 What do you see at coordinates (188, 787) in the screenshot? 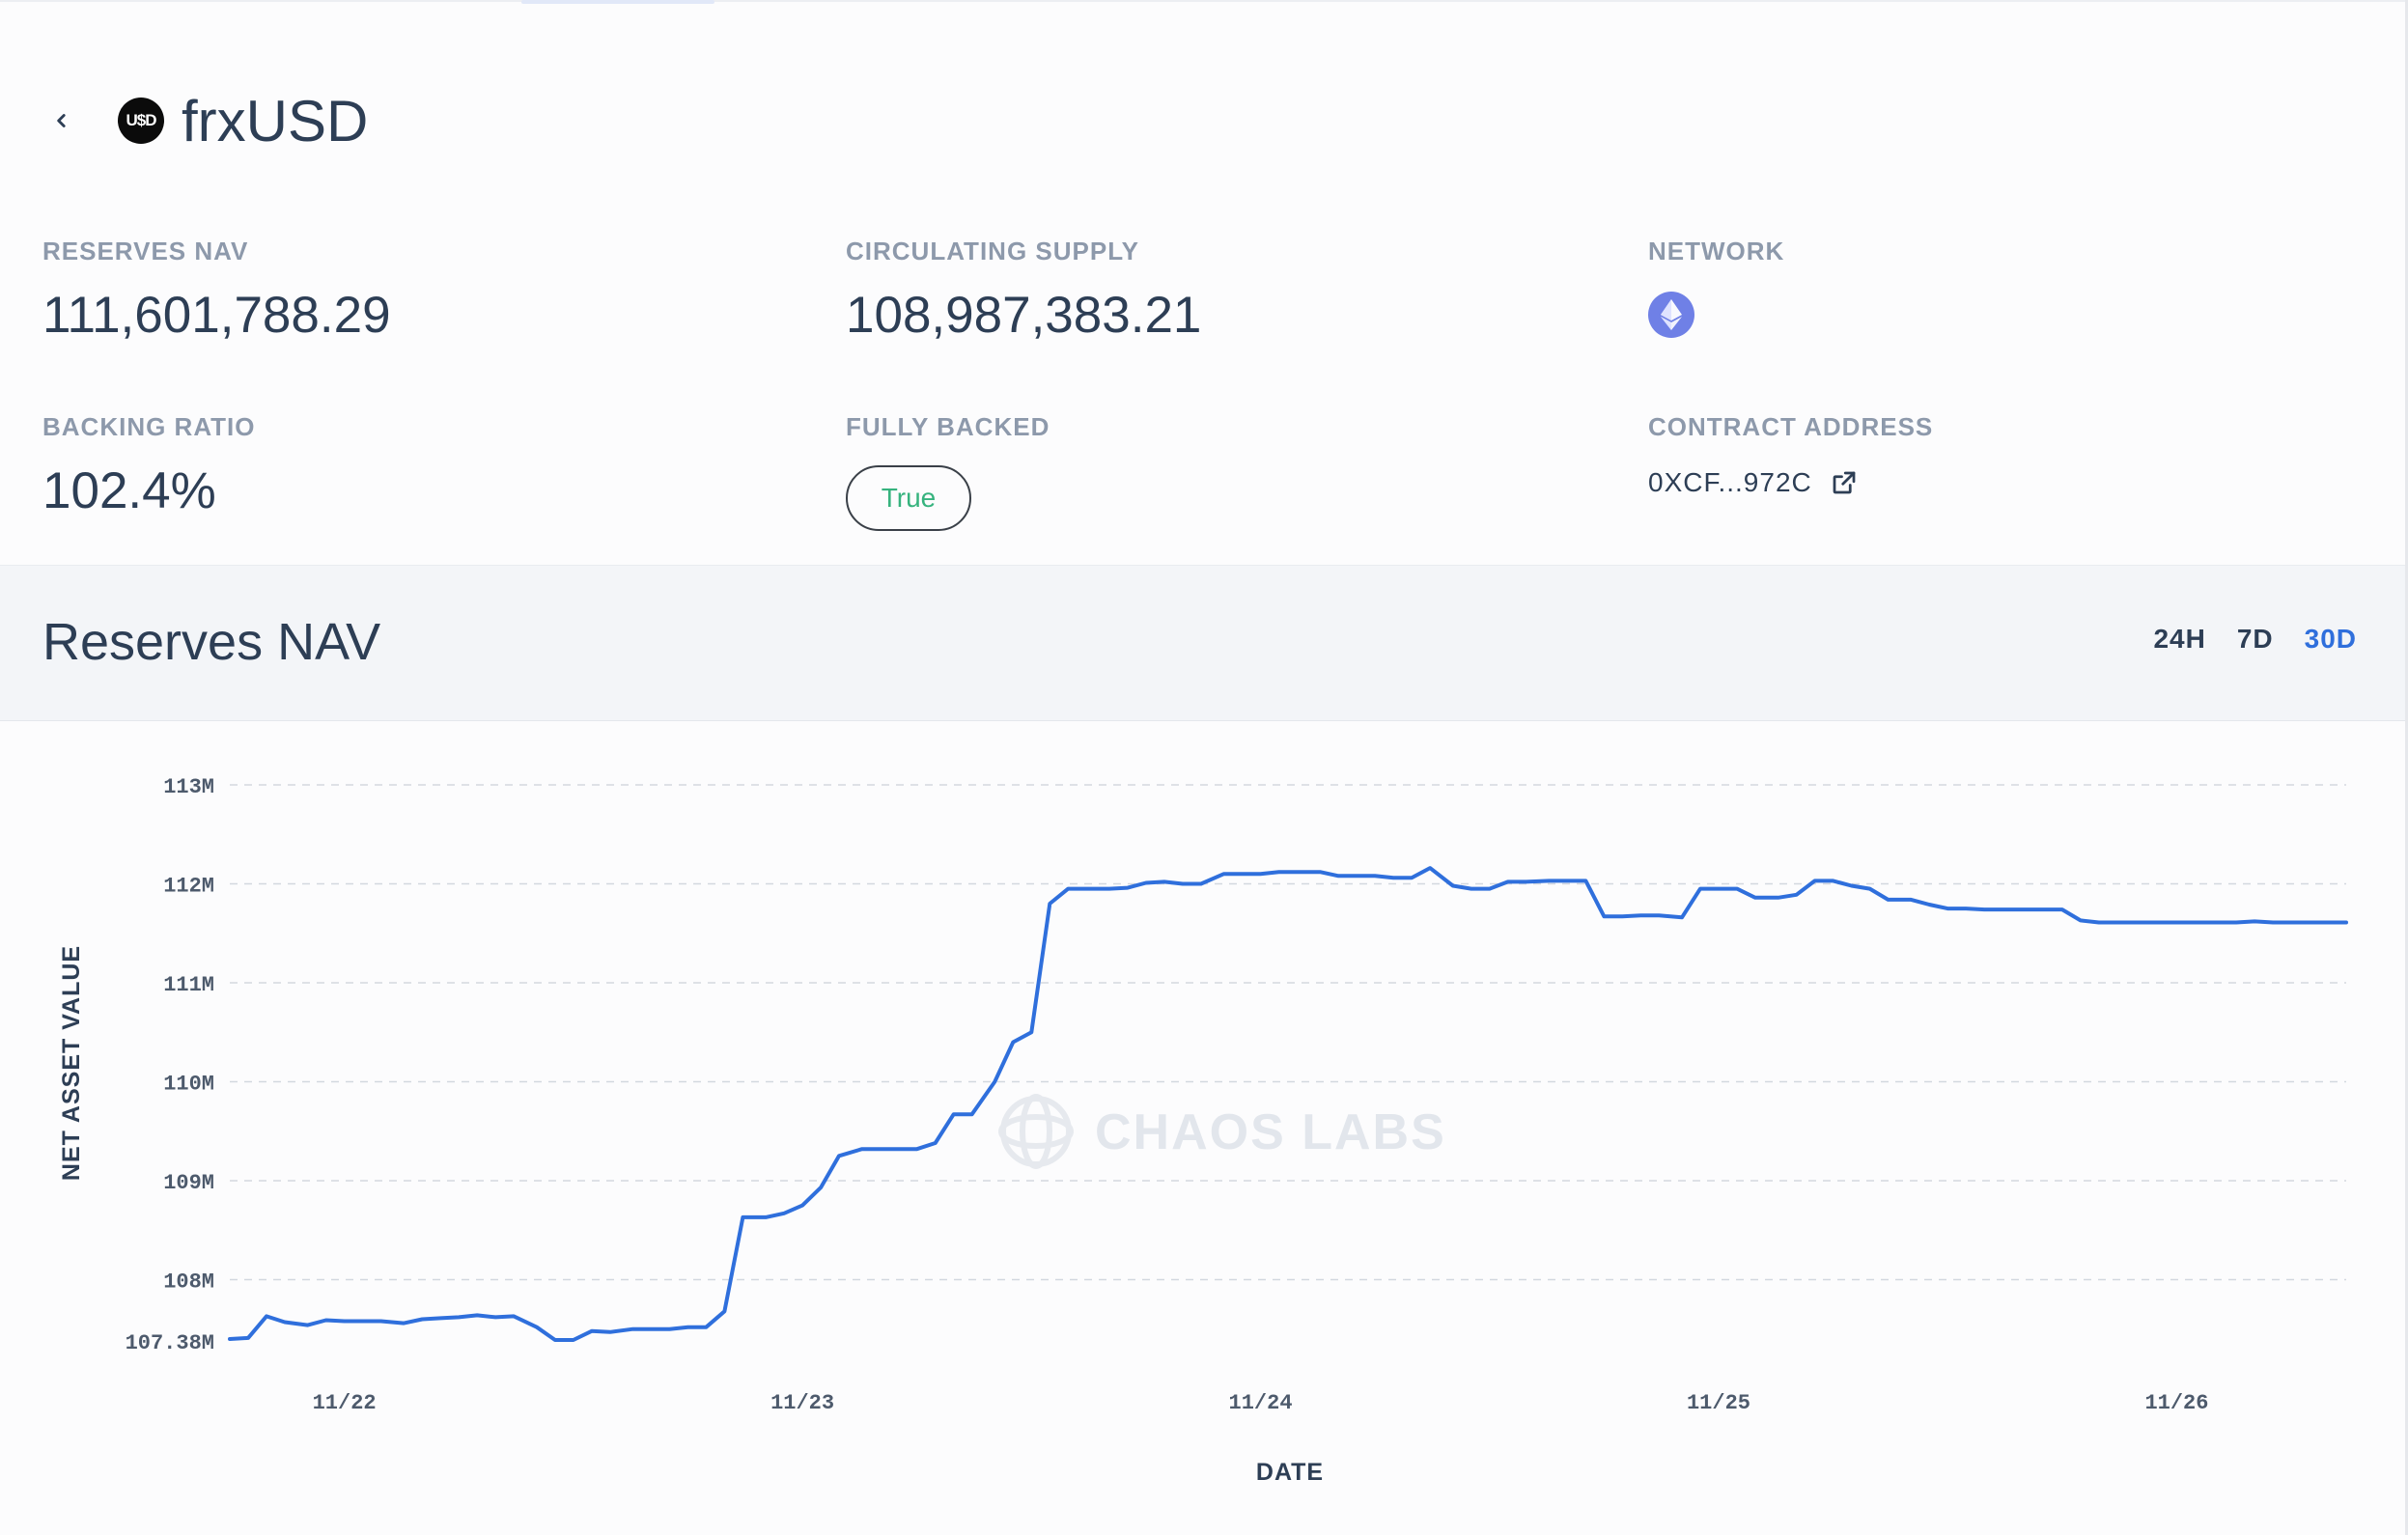
I see `y-tick-label: 113M` at bounding box center [188, 787].